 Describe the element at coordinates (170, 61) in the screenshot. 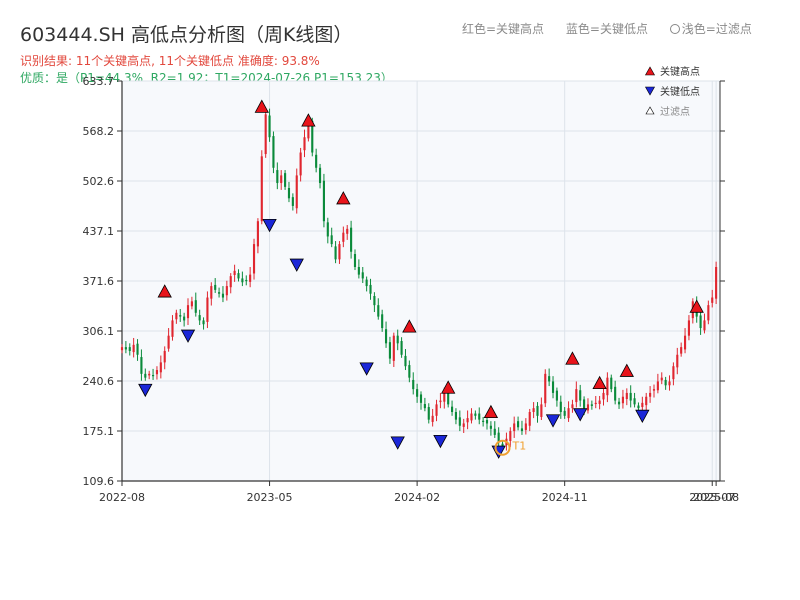

I see `result-summary: 识别结果: 11个关键高点, 11个关键低点 准确度: 93.8%` at that location.